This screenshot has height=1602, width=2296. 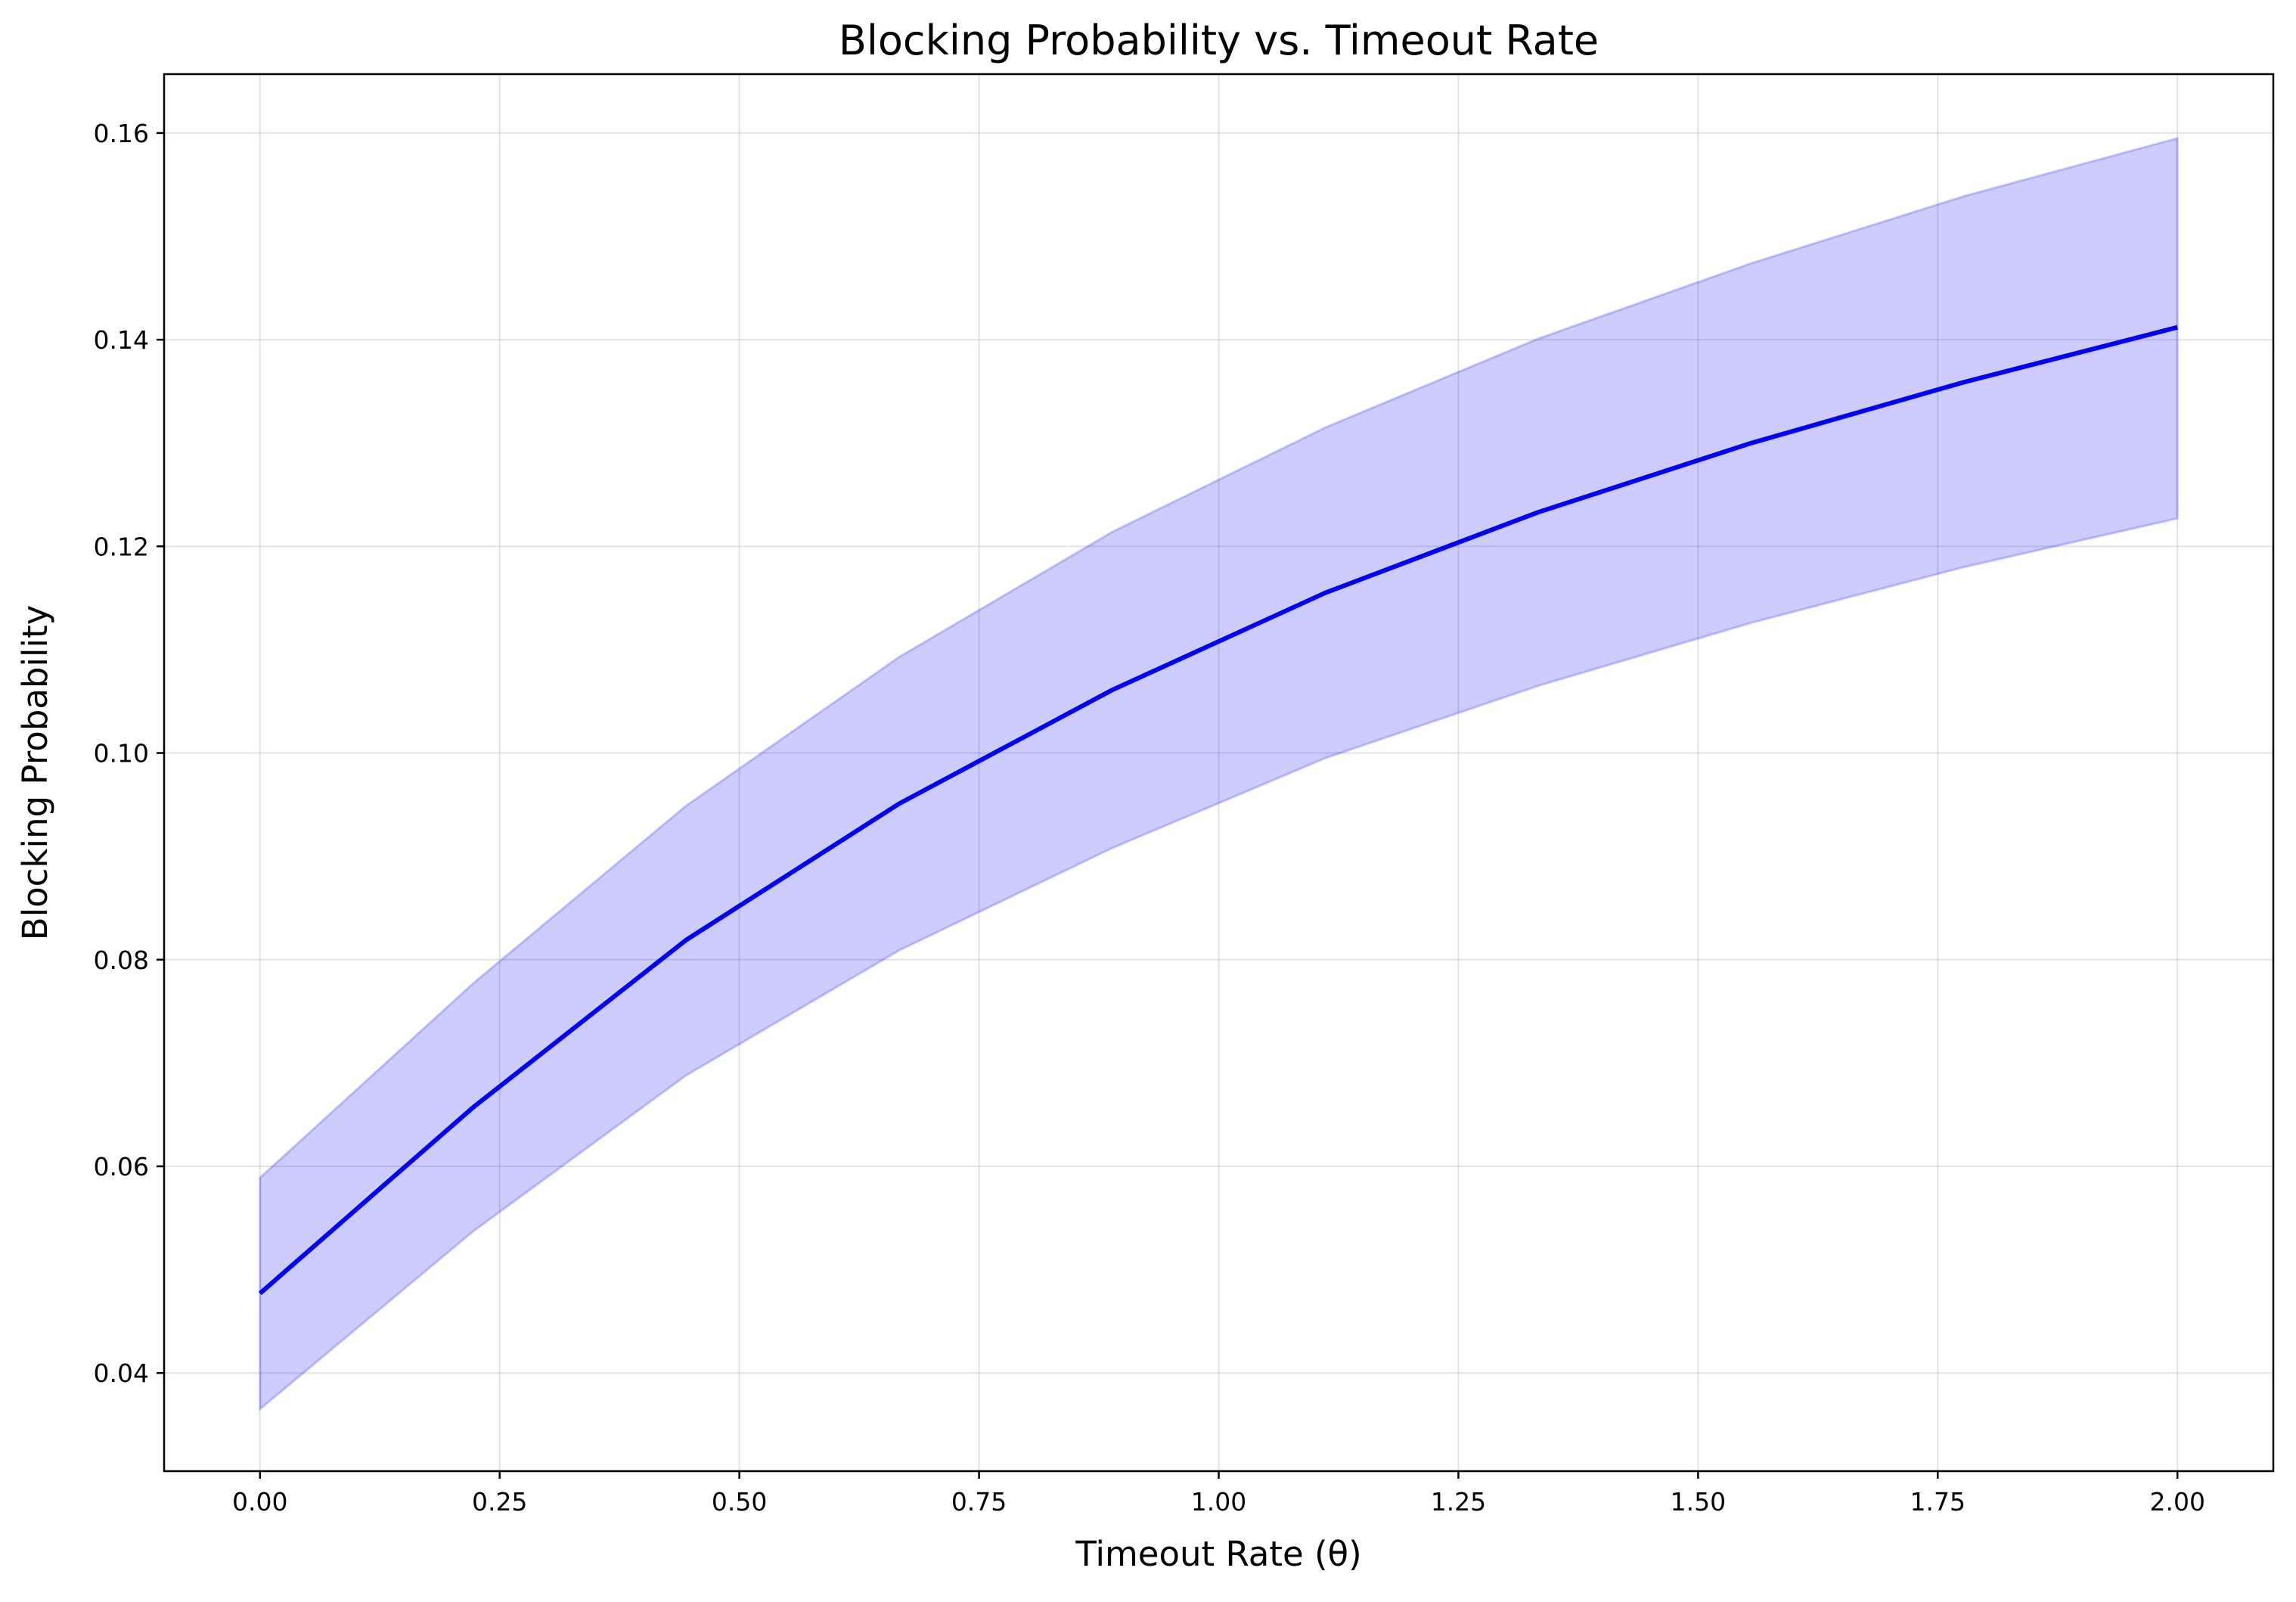 I want to click on x-tick-label: 1.00, so click(x=1218, y=1502).